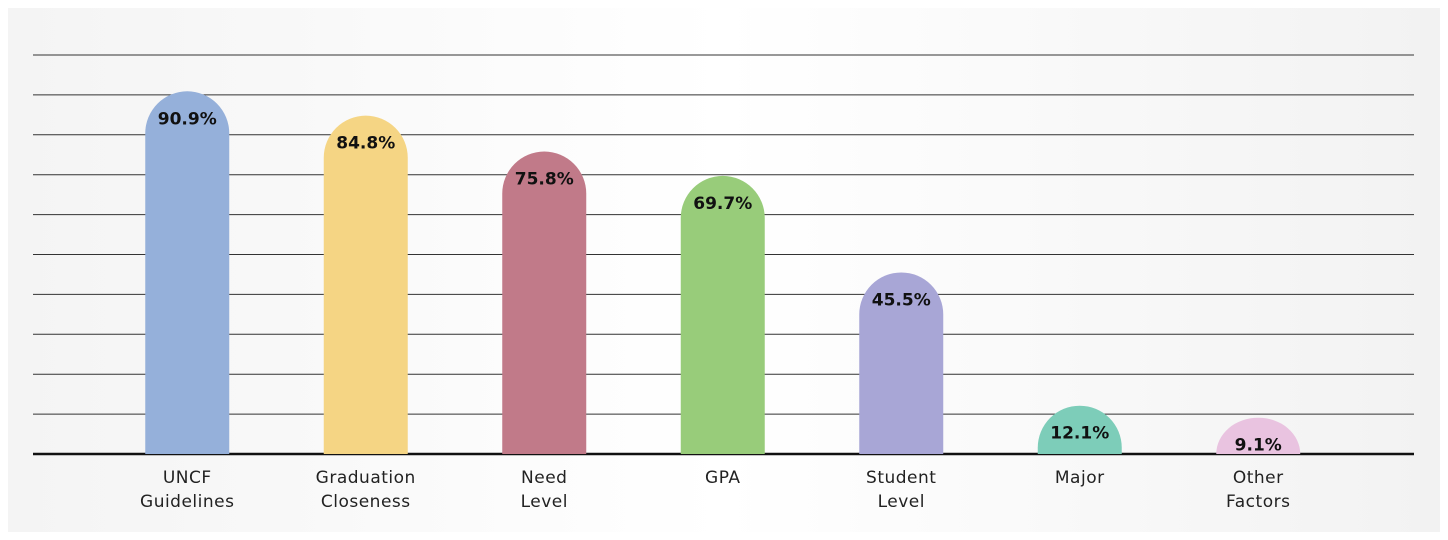 The height and width of the screenshot is (540, 1448). Describe the element at coordinates (1258, 446) in the screenshot. I see `value-label: 9.1%` at that location.